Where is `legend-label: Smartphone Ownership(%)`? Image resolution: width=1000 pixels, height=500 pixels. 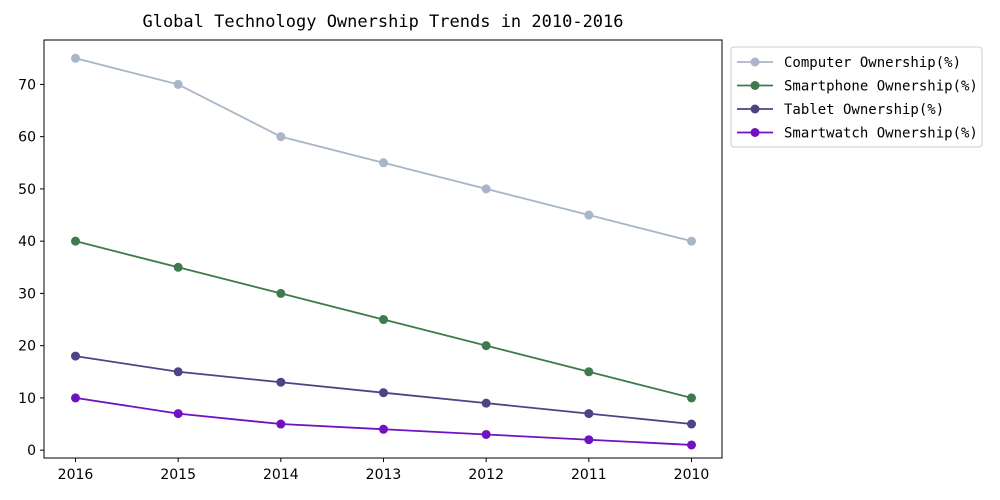 legend-label: Smartphone Ownership(%) is located at coordinates (881, 87).